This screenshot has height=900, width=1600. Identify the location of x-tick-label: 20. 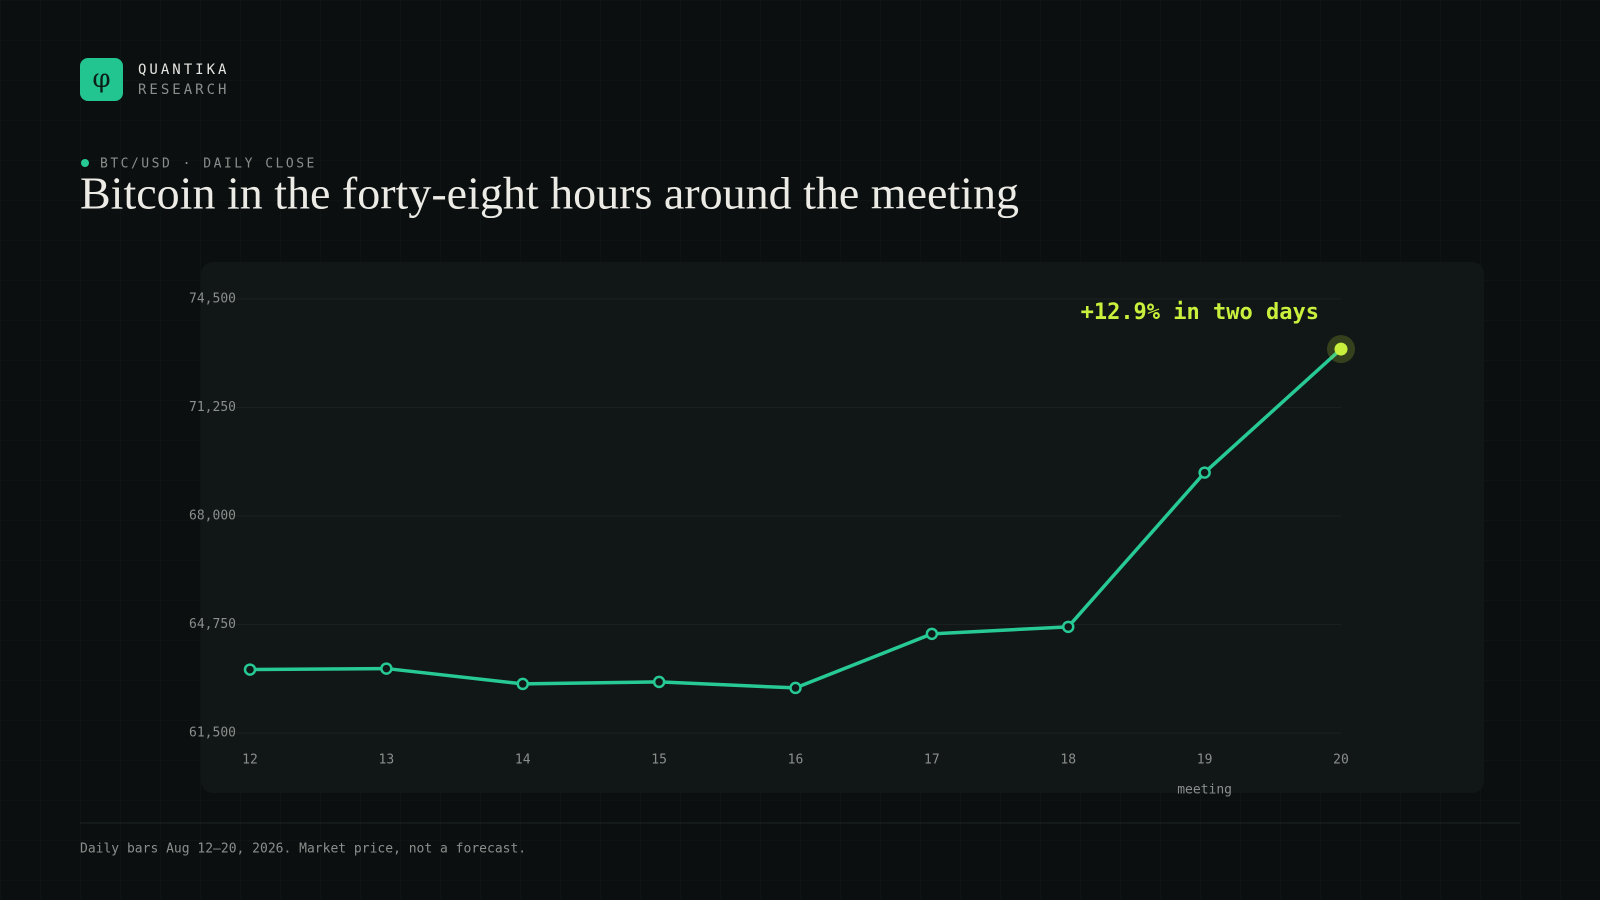
(1341, 760).